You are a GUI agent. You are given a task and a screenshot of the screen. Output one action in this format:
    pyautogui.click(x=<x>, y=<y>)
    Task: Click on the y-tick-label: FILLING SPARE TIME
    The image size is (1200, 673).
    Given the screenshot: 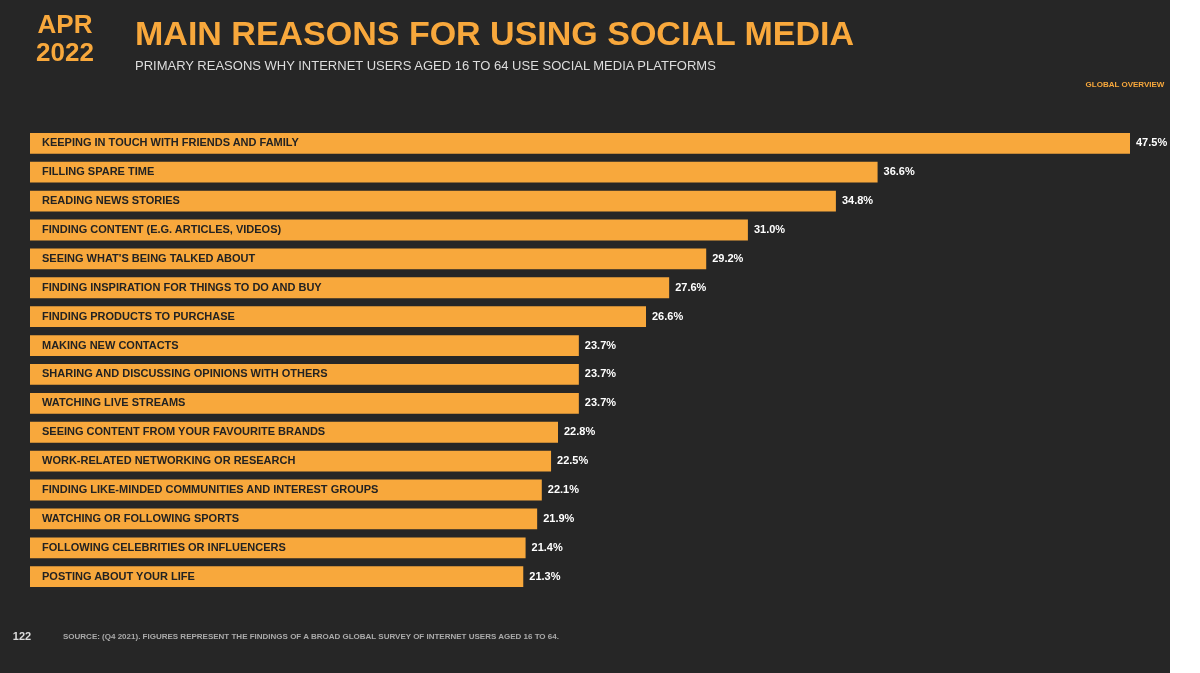 What is the action you would take?
    pyautogui.click(x=98, y=171)
    